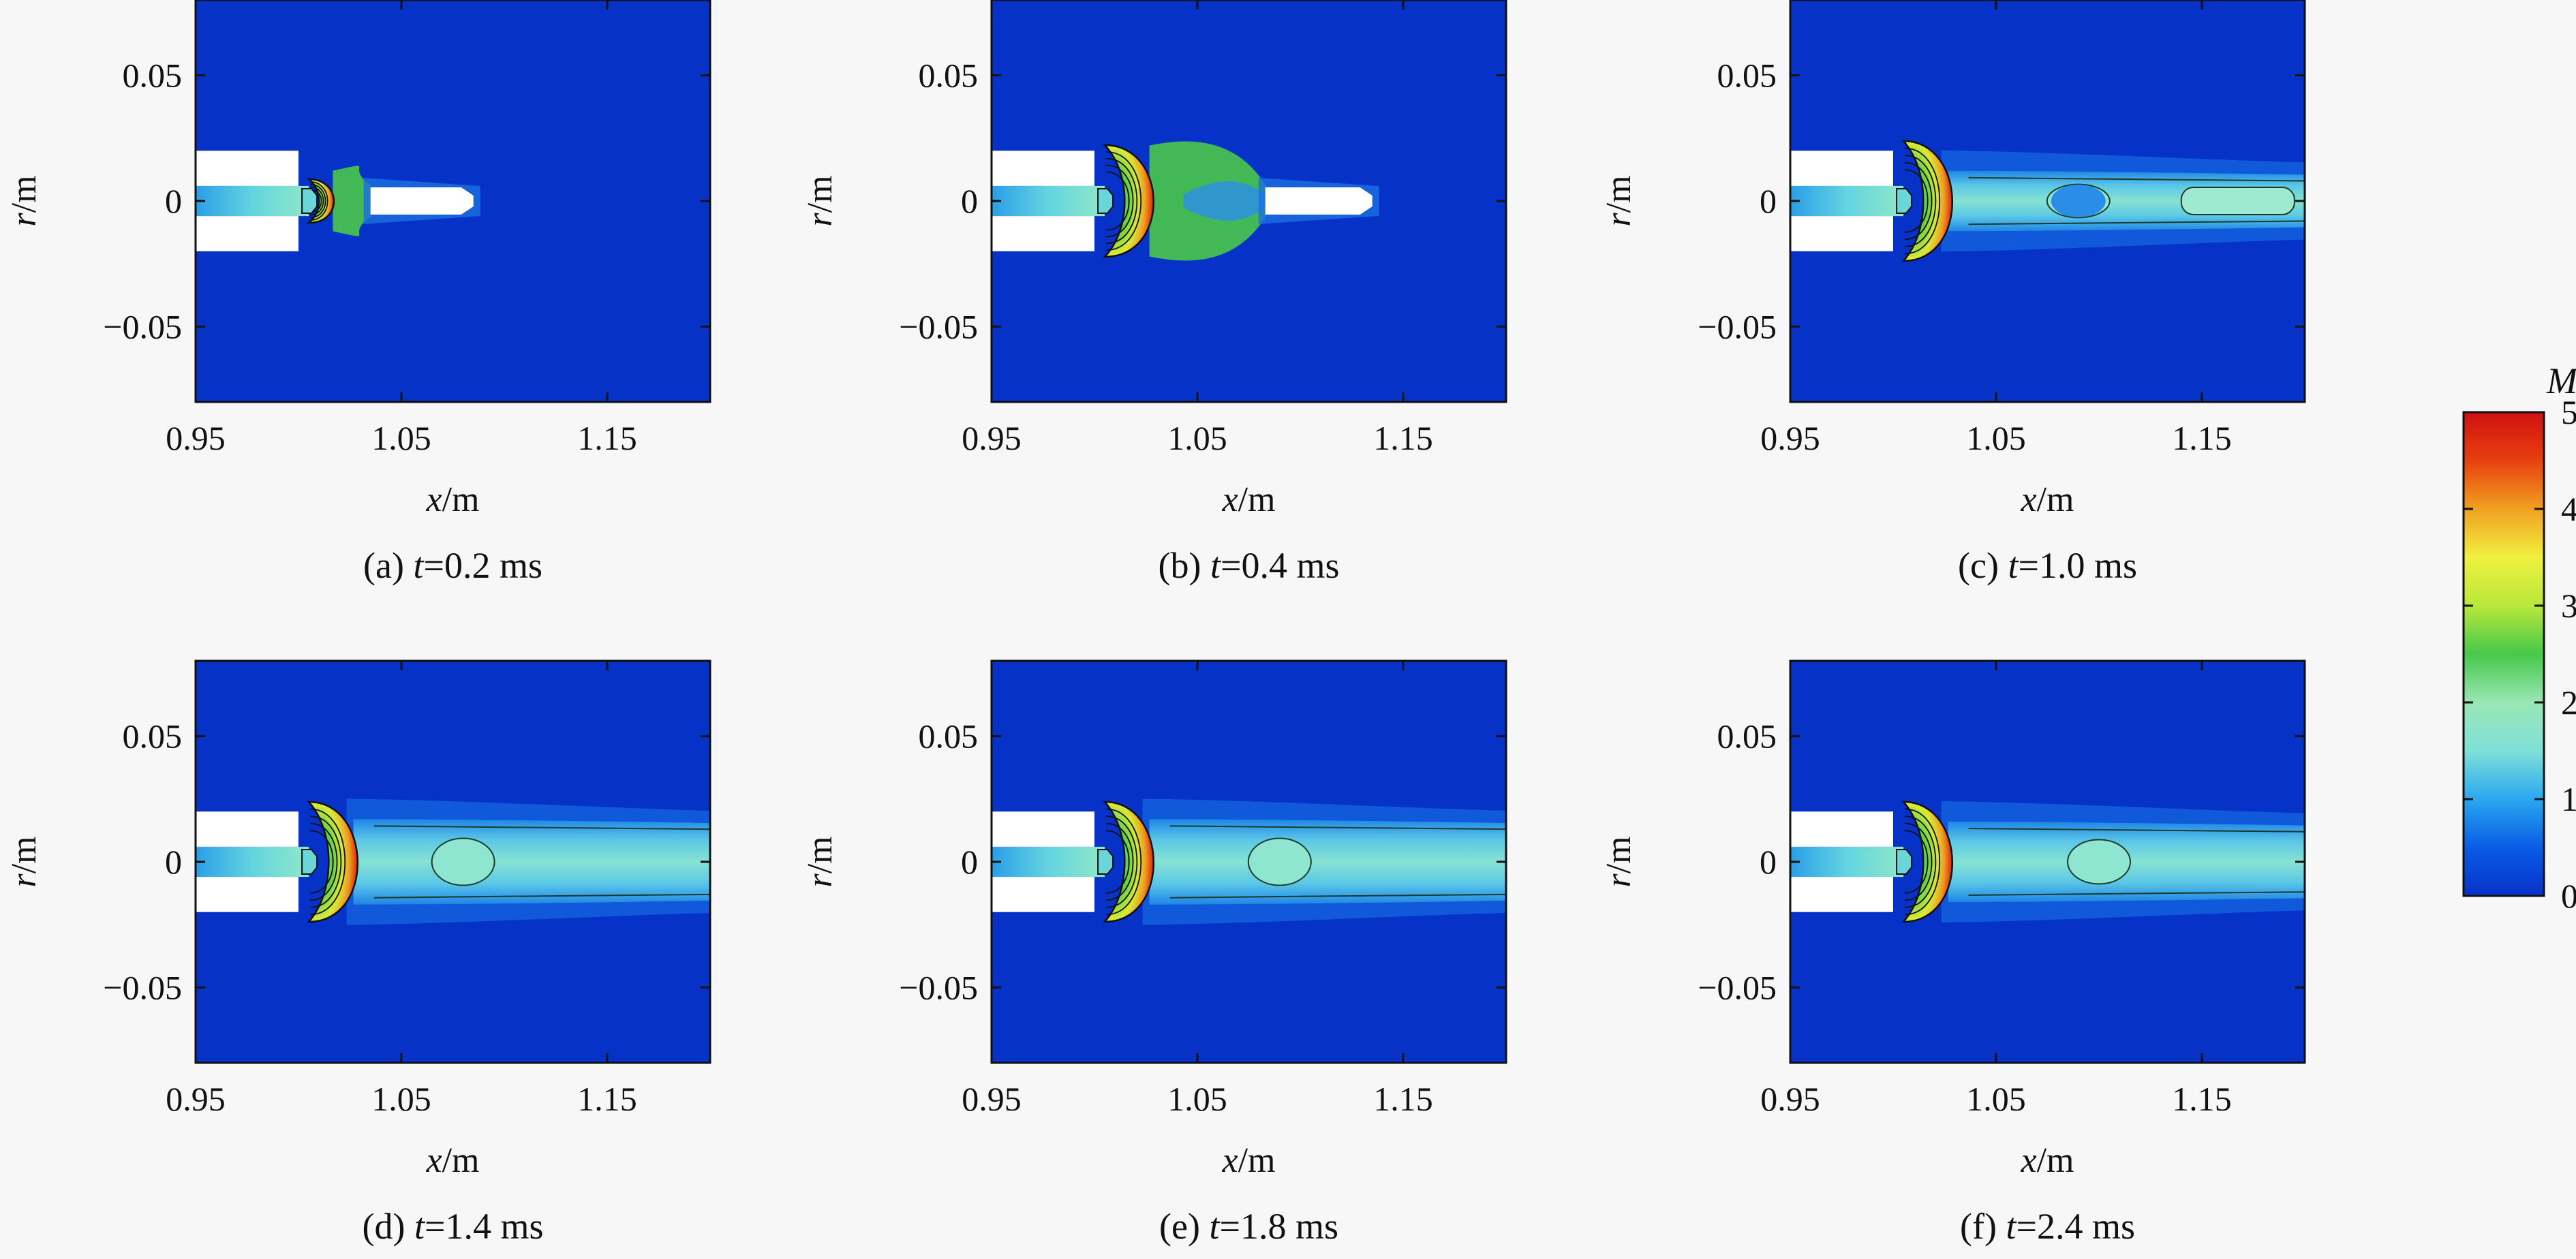 This screenshot has width=2576, height=1259. Describe the element at coordinates (2503, 654) in the screenshot. I see `colorbar-gradient` at that location.